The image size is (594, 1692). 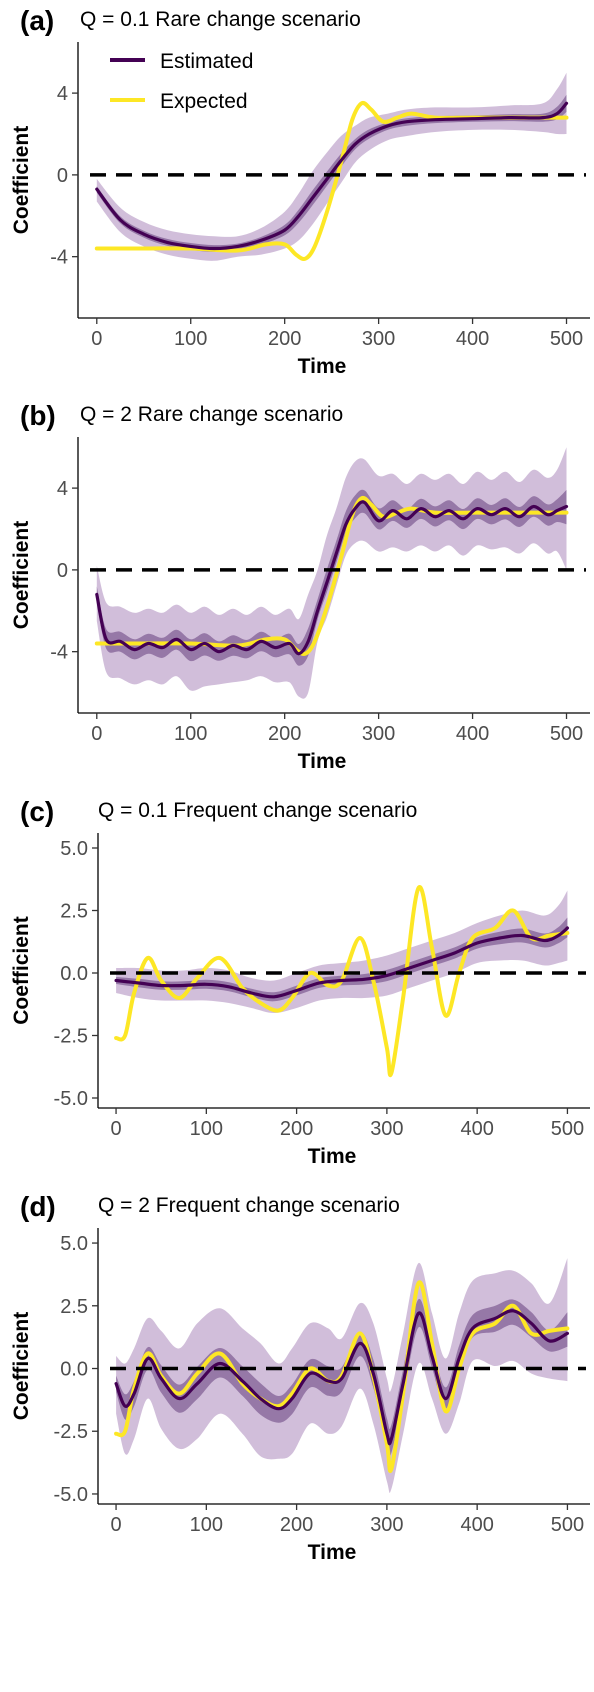 What do you see at coordinates (220, 19) in the screenshot?
I see `panel-title: Q = 0.1 Rare change scenario` at bounding box center [220, 19].